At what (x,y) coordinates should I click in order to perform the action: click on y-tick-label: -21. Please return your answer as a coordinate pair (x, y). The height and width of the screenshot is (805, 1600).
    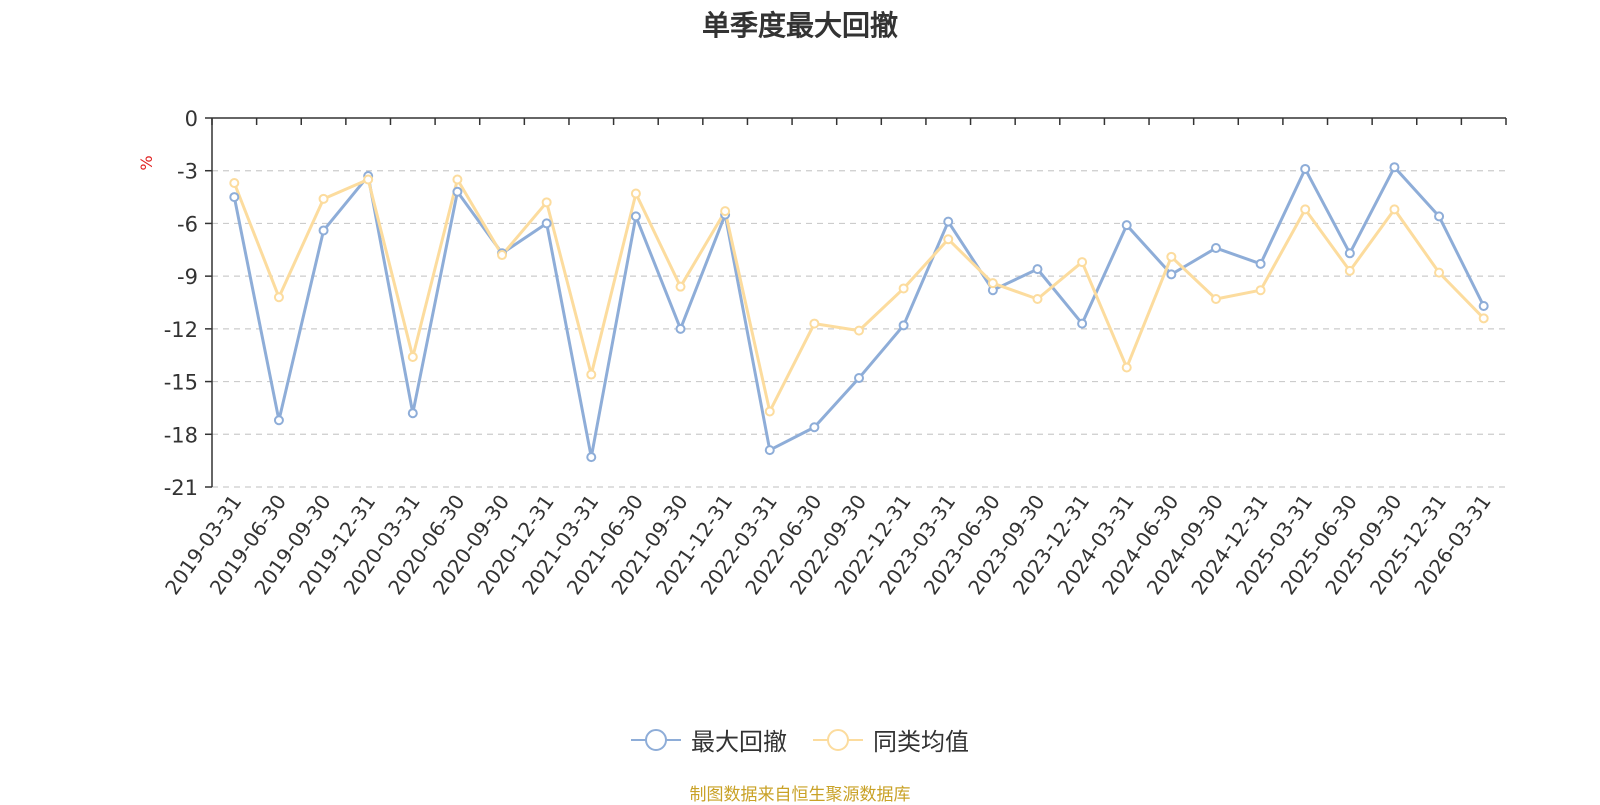
    Looking at the image, I should click on (181, 488).